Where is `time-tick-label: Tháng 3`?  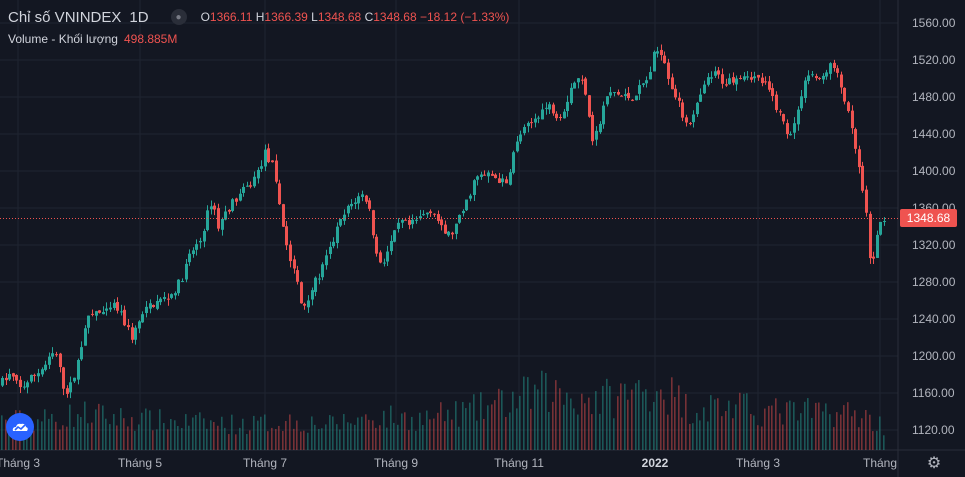
time-tick-label: Tháng 3 is located at coordinates (758, 463).